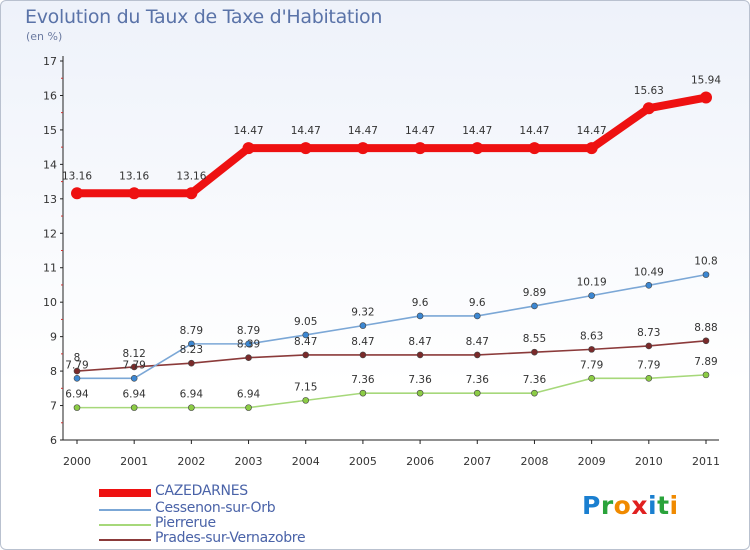 The height and width of the screenshot is (550, 750). I want to click on x-tick-label: 2007, so click(477, 461).